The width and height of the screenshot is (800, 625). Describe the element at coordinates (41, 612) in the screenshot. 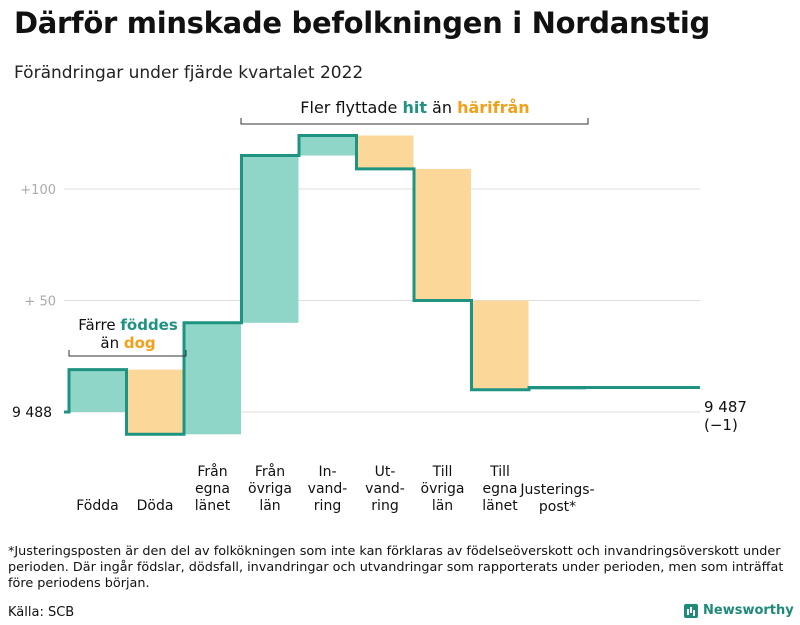

I see `source: Källa: SCB` at that location.